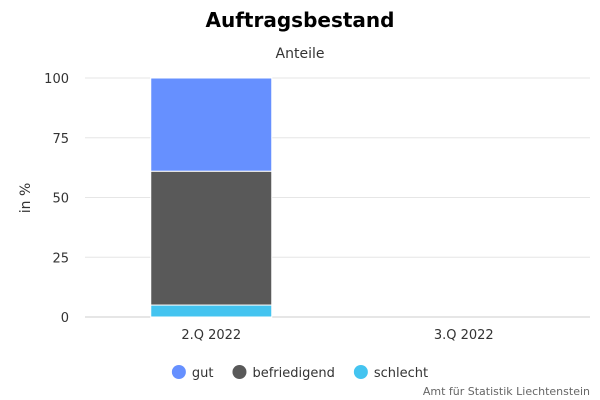 This screenshot has width=600, height=400. I want to click on legend-marker-gut, so click(178, 372).